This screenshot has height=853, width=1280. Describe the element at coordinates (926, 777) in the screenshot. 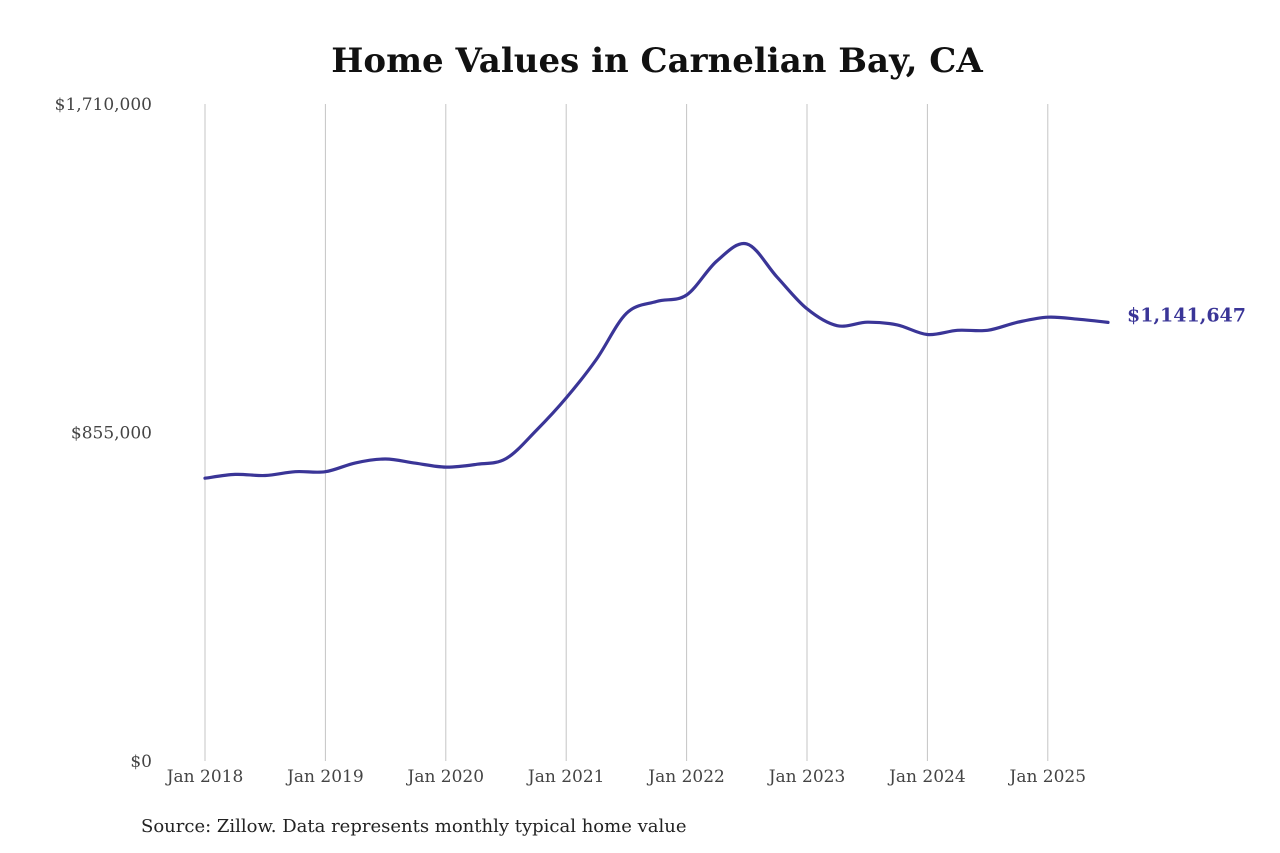

I see `x-tick-label: Jan 2024` at that location.